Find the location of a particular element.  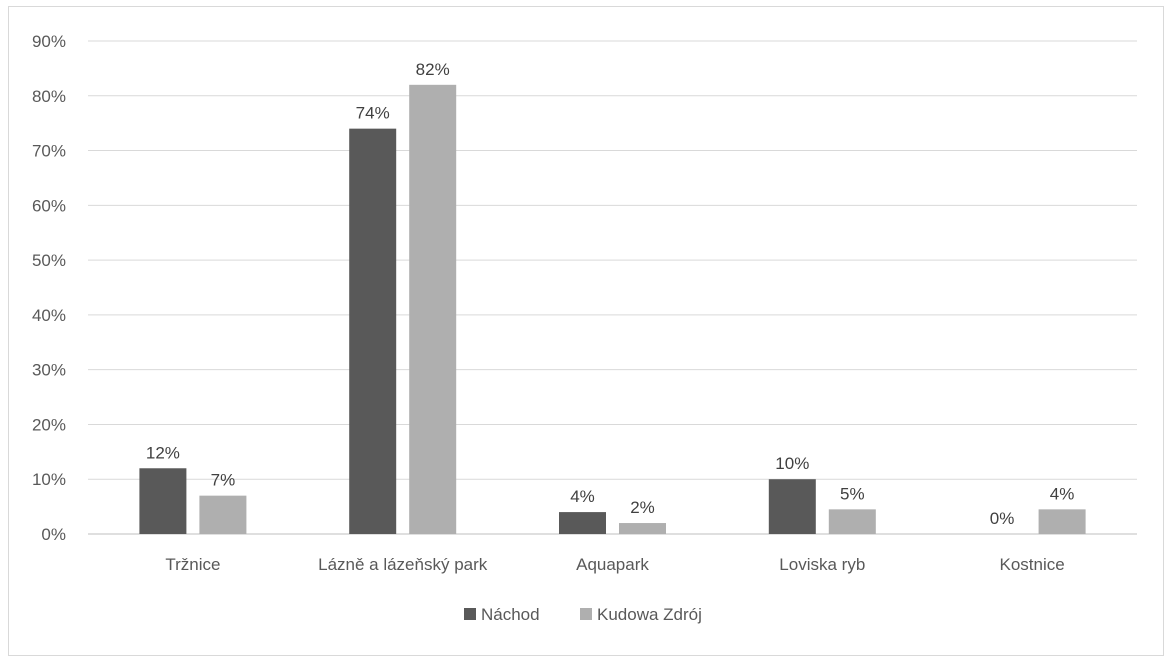

legend-item: Kudowa Zdrój is located at coordinates (641, 614).